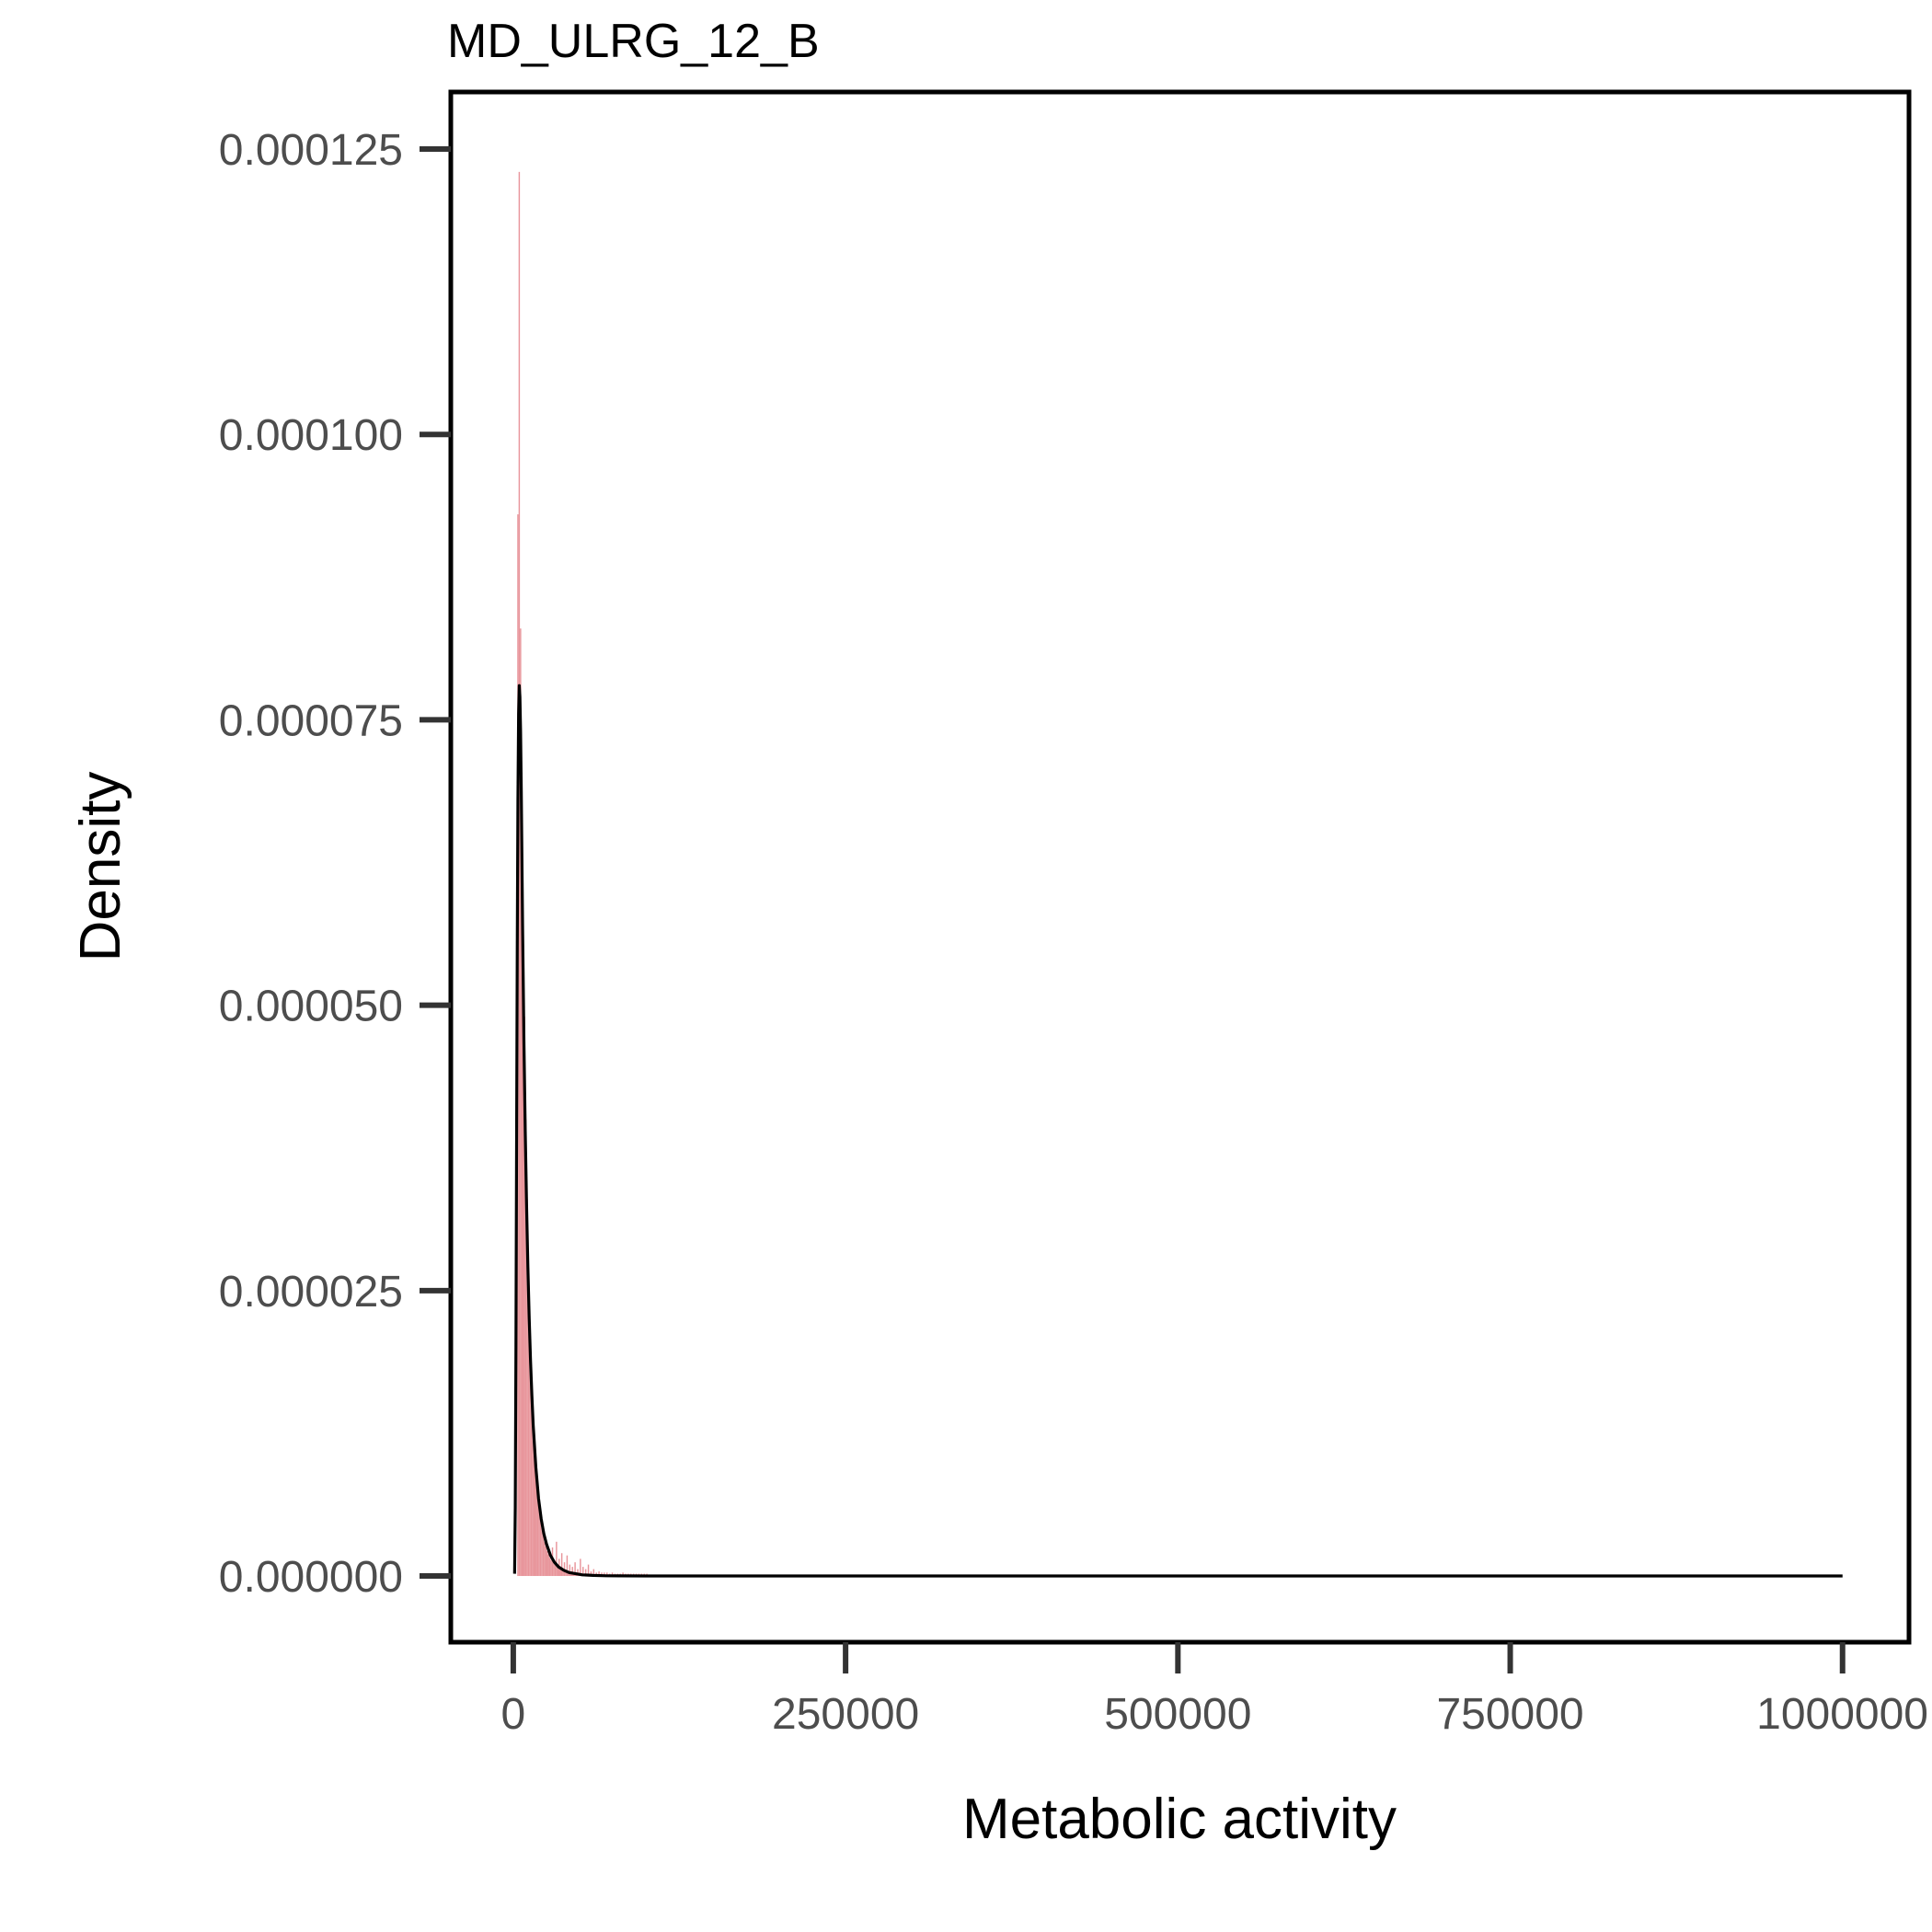  I want to click on x-axis: 0 250000 500000 750000 1000000, so click(1214, 1690).